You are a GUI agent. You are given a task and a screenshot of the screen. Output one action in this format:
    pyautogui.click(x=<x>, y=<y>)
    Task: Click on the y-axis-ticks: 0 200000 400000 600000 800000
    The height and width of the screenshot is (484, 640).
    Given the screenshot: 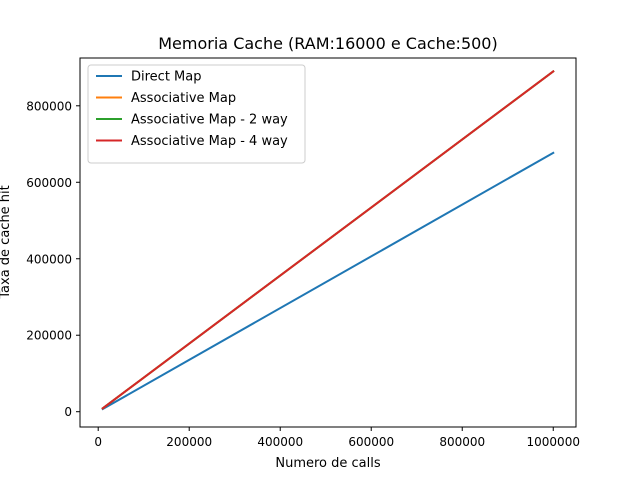 What is the action you would take?
    pyautogui.click(x=53, y=259)
    